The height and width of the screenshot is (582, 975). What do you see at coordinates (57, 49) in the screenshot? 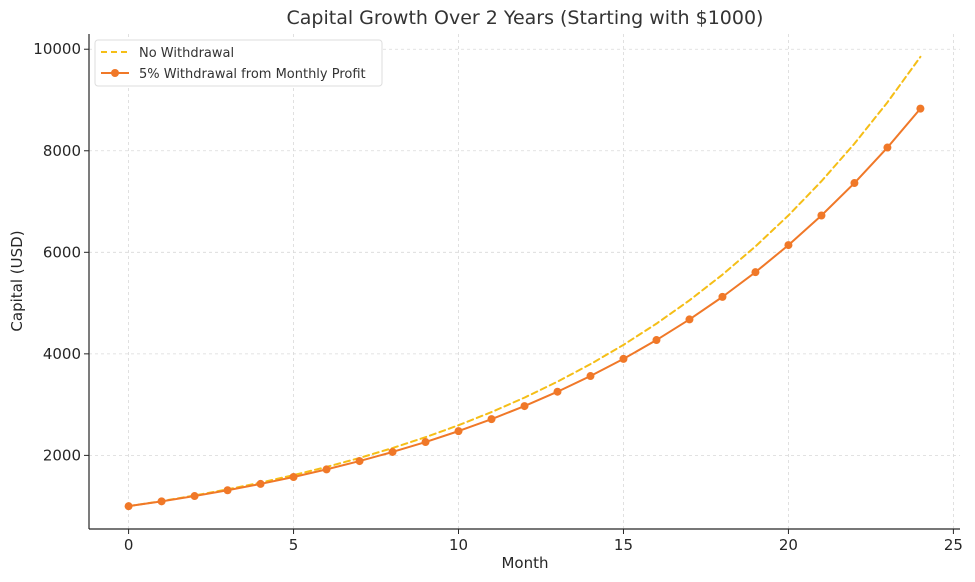
I see `y-tick-label: 10000` at bounding box center [57, 49].